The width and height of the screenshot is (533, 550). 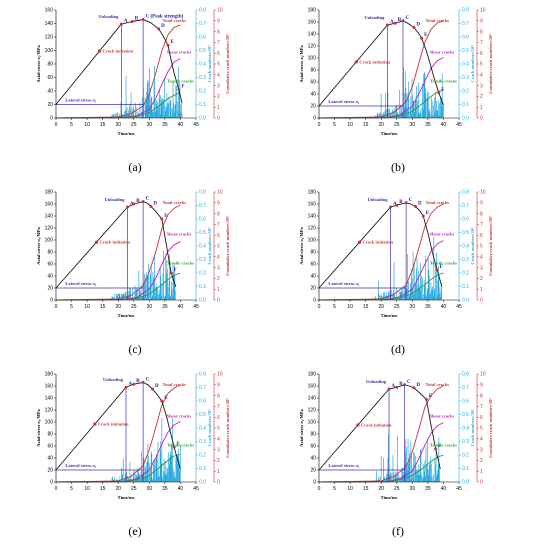 I want to click on y3-tick-label: 6, so click(x=218, y=54).